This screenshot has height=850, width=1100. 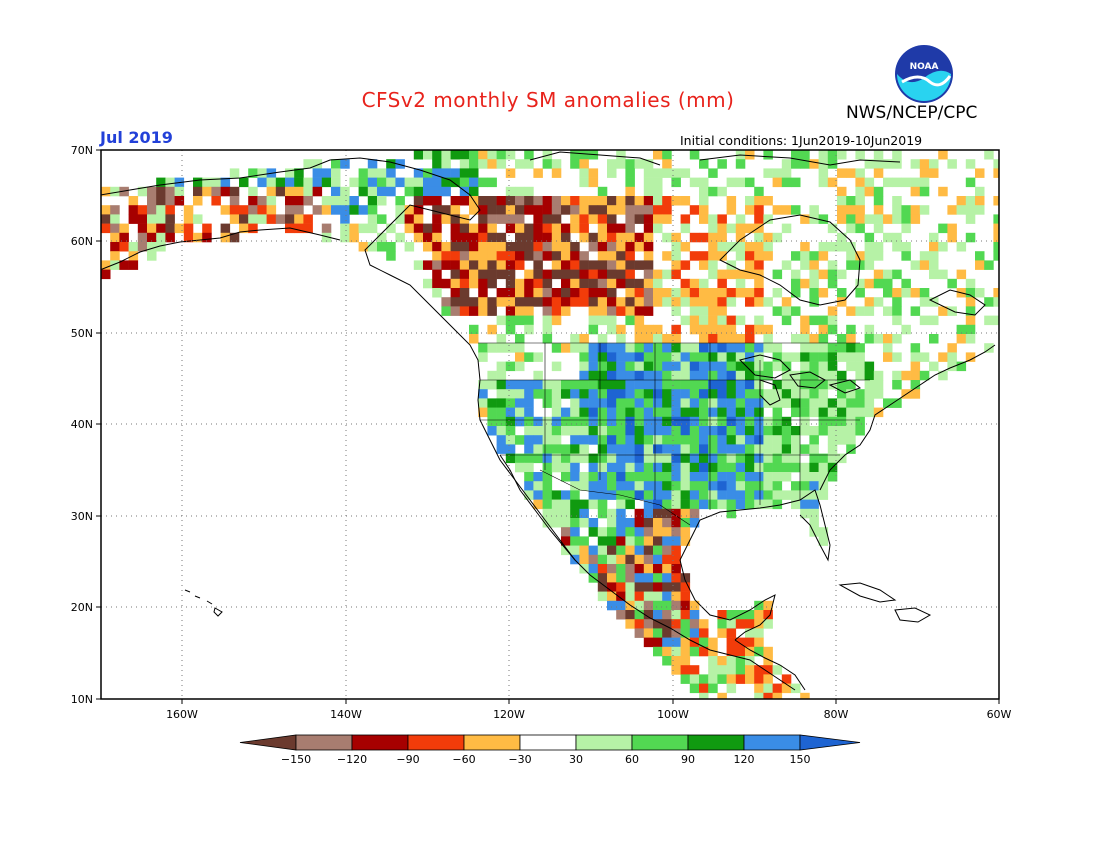 I want to click on longitude-labels: 160W 140W 120W 100W 80W 60W, so click(x=588, y=714).